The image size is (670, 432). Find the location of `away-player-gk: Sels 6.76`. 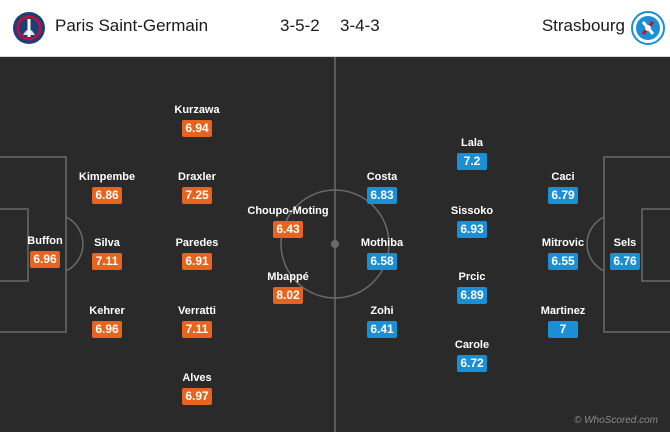

away-player-gk: Sels 6.76 is located at coordinates (622, 253).